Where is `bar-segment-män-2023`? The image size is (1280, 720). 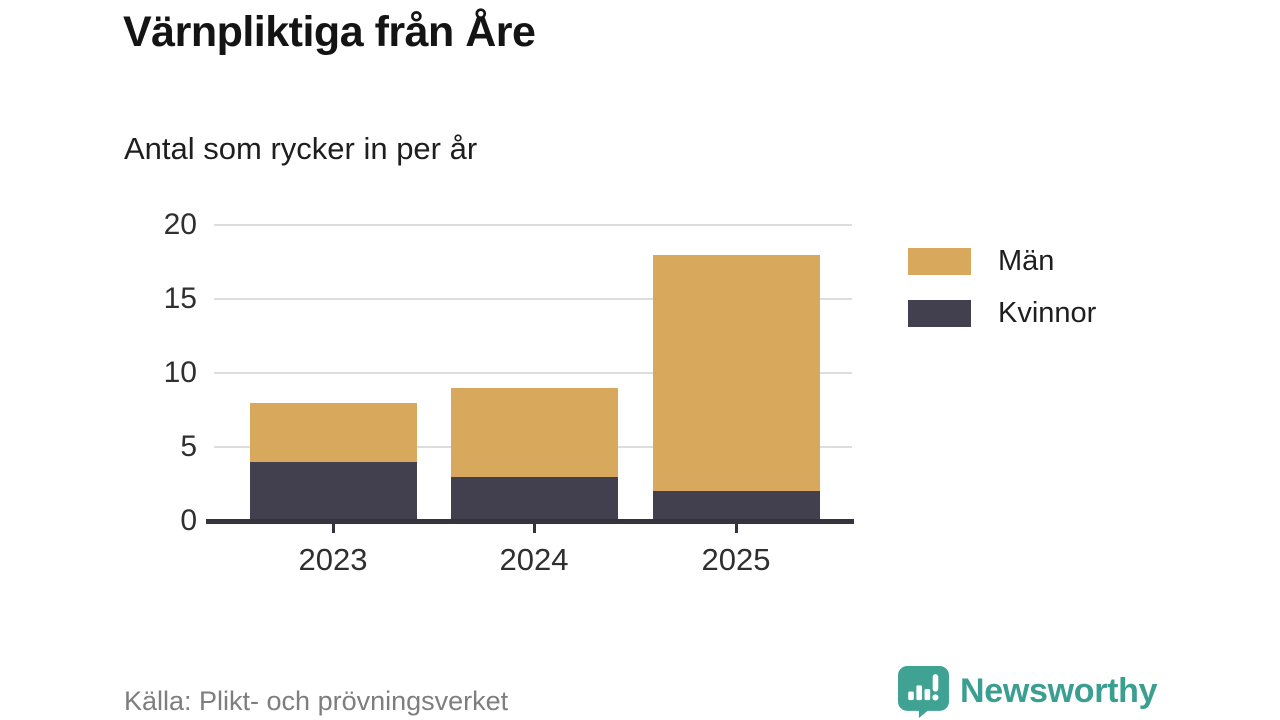
bar-segment-män-2023 is located at coordinates (333, 432).